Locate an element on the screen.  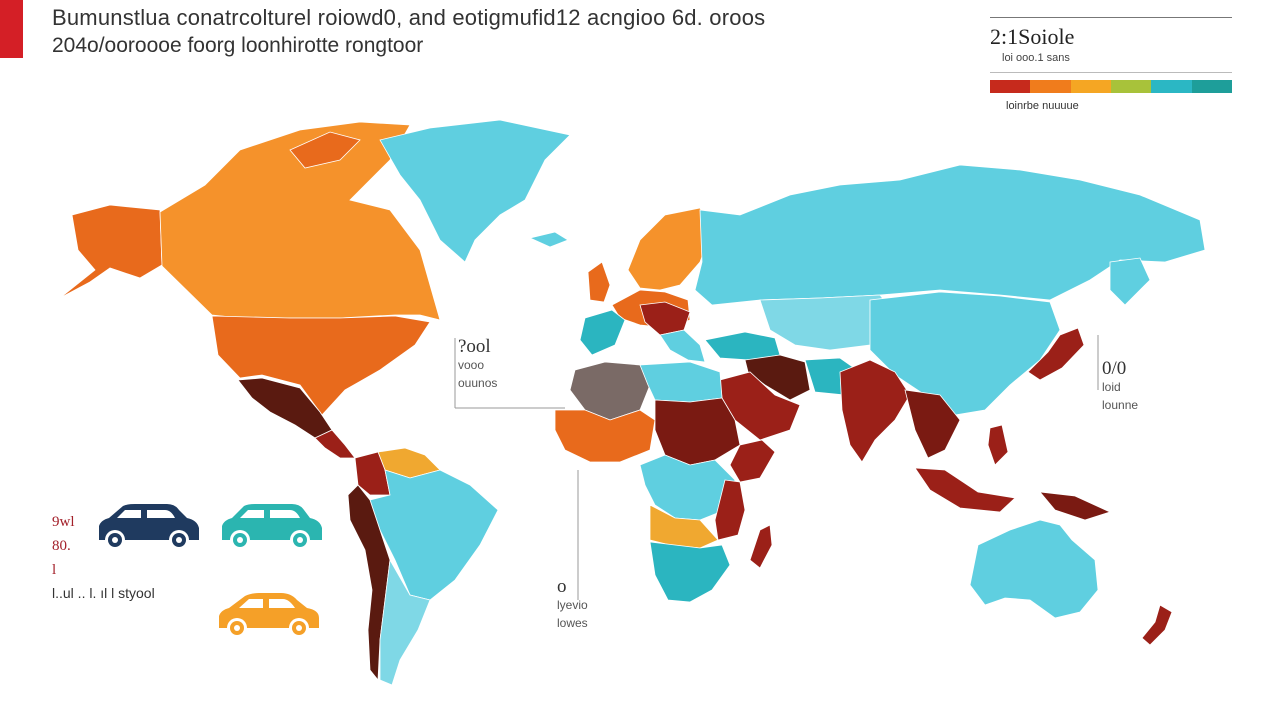
legend-value: 2:1Soiole is located at coordinates (1032, 36).